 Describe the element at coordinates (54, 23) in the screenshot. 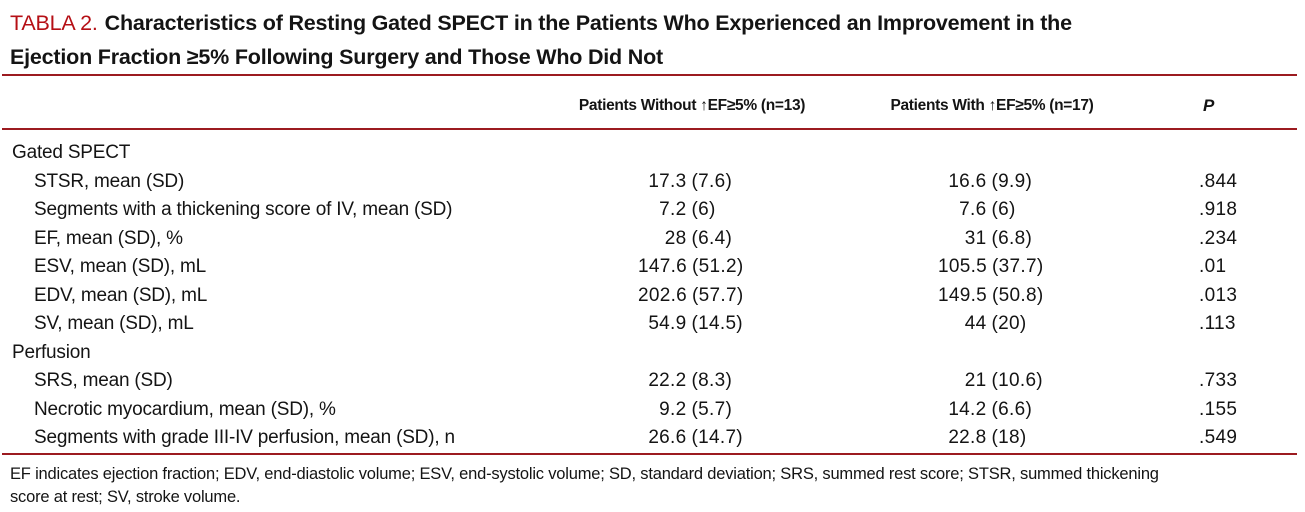

I see `table-number-label: TABLA 2.` at that location.